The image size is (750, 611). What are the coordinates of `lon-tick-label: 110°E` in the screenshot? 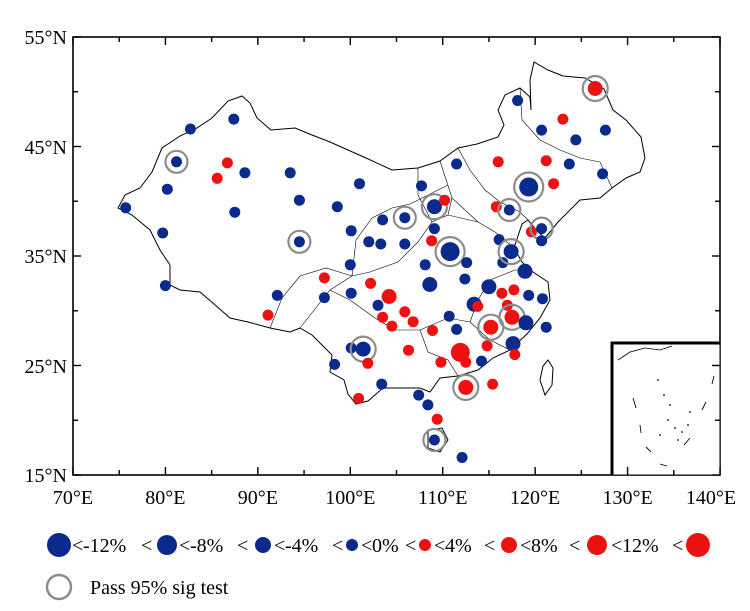 It's located at (442, 498).